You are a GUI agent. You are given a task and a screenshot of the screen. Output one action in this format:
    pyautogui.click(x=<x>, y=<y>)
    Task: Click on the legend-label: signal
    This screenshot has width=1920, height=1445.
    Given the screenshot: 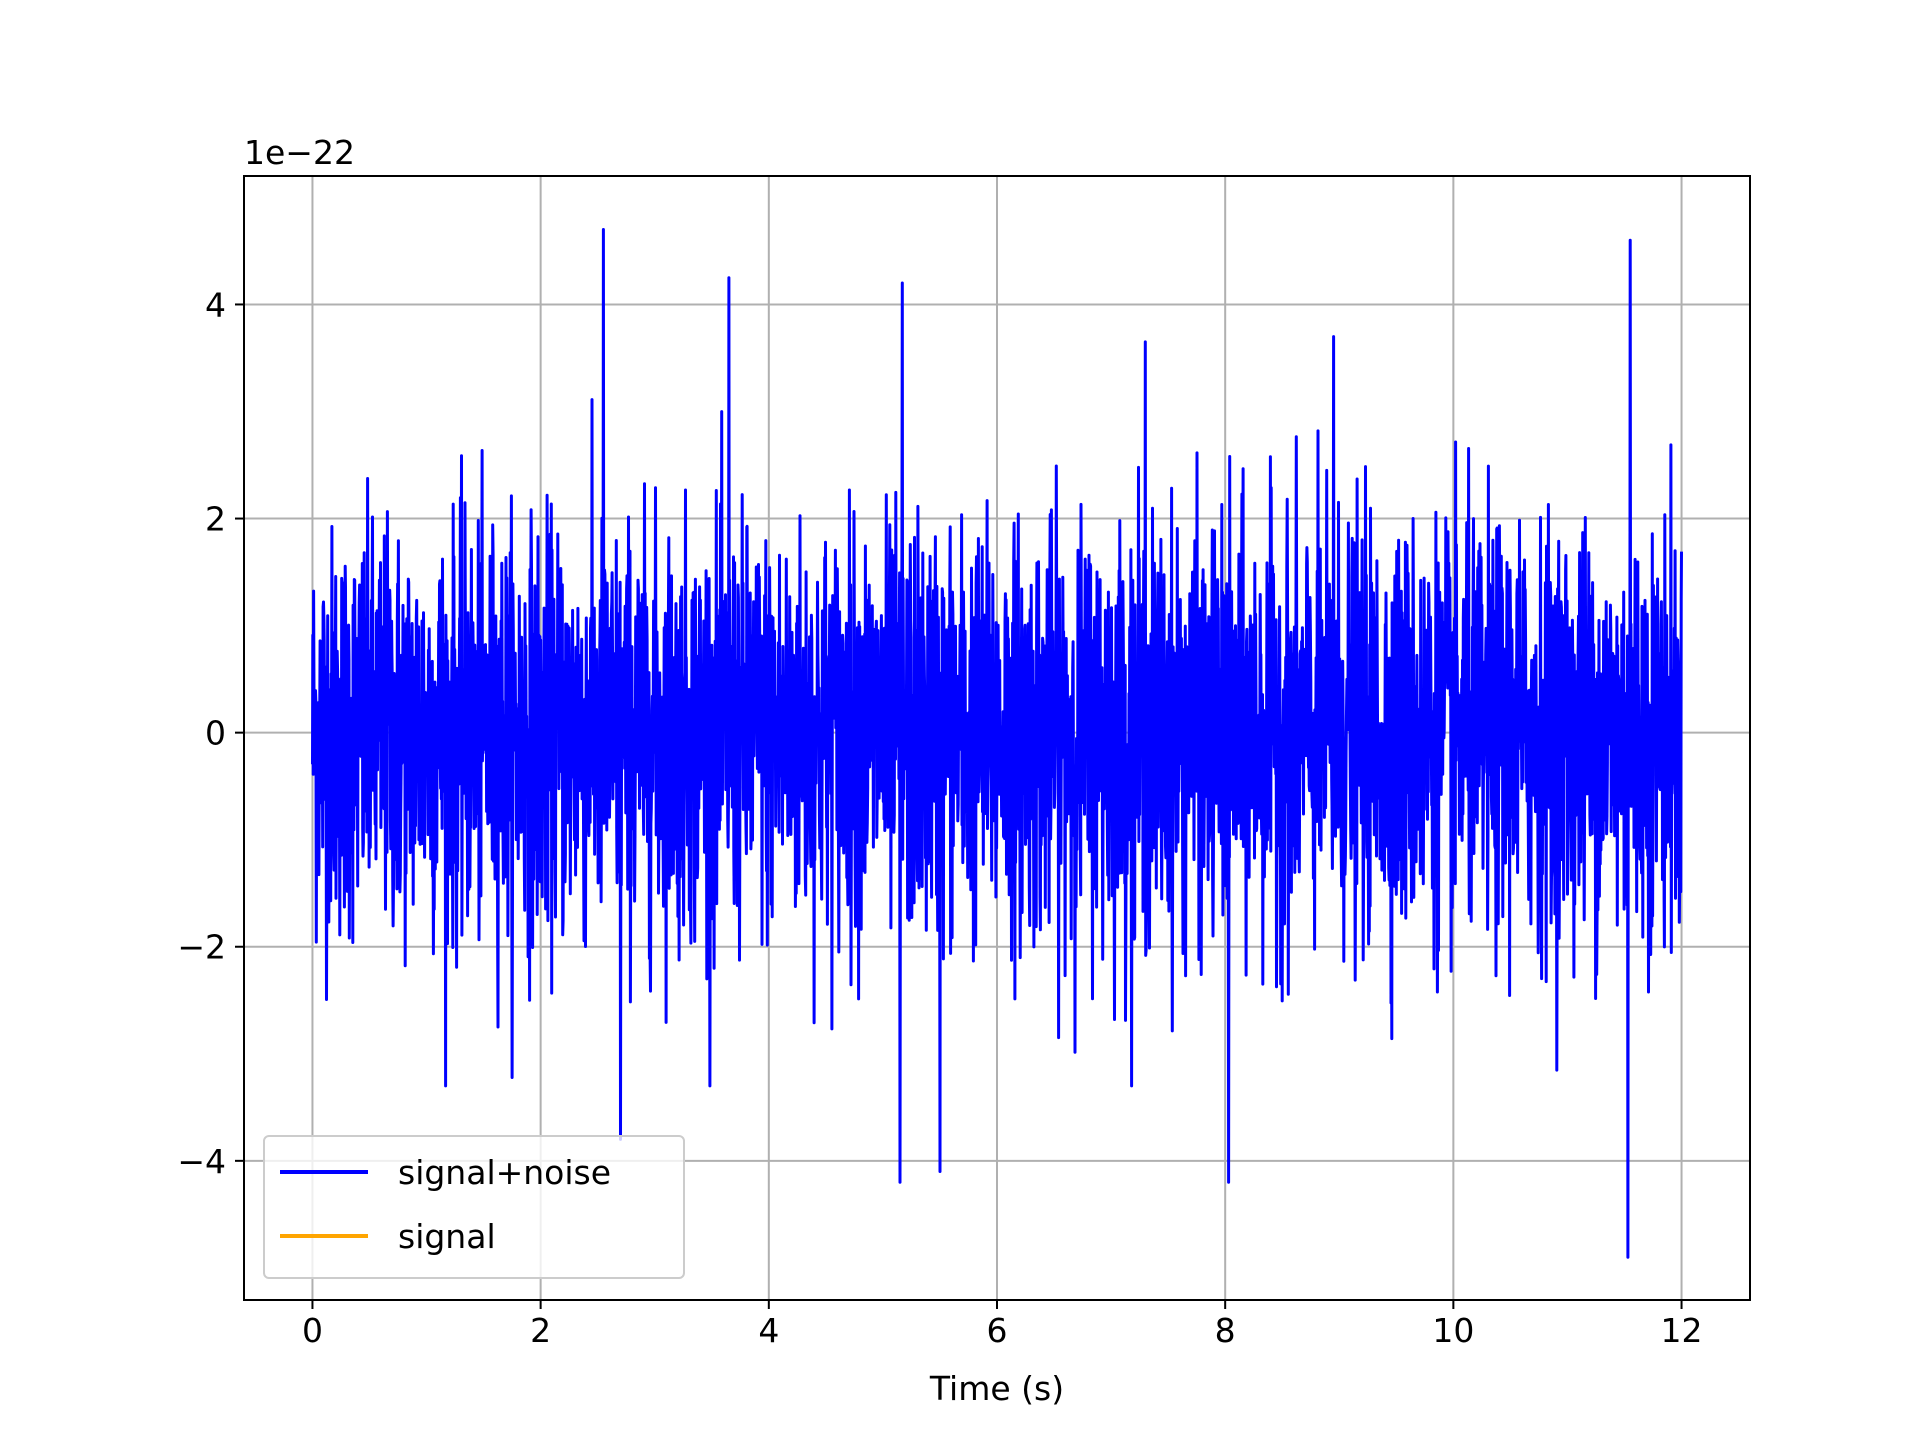 What is the action you would take?
    pyautogui.click(x=447, y=1236)
    